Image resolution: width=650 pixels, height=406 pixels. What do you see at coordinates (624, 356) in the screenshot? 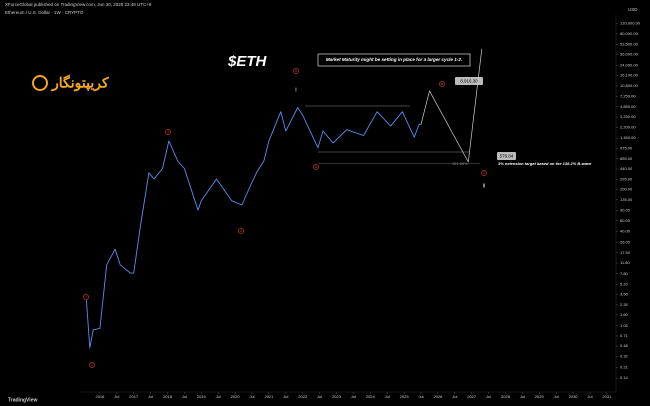
I see `y-tick-label: 0.32` at bounding box center [624, 356].